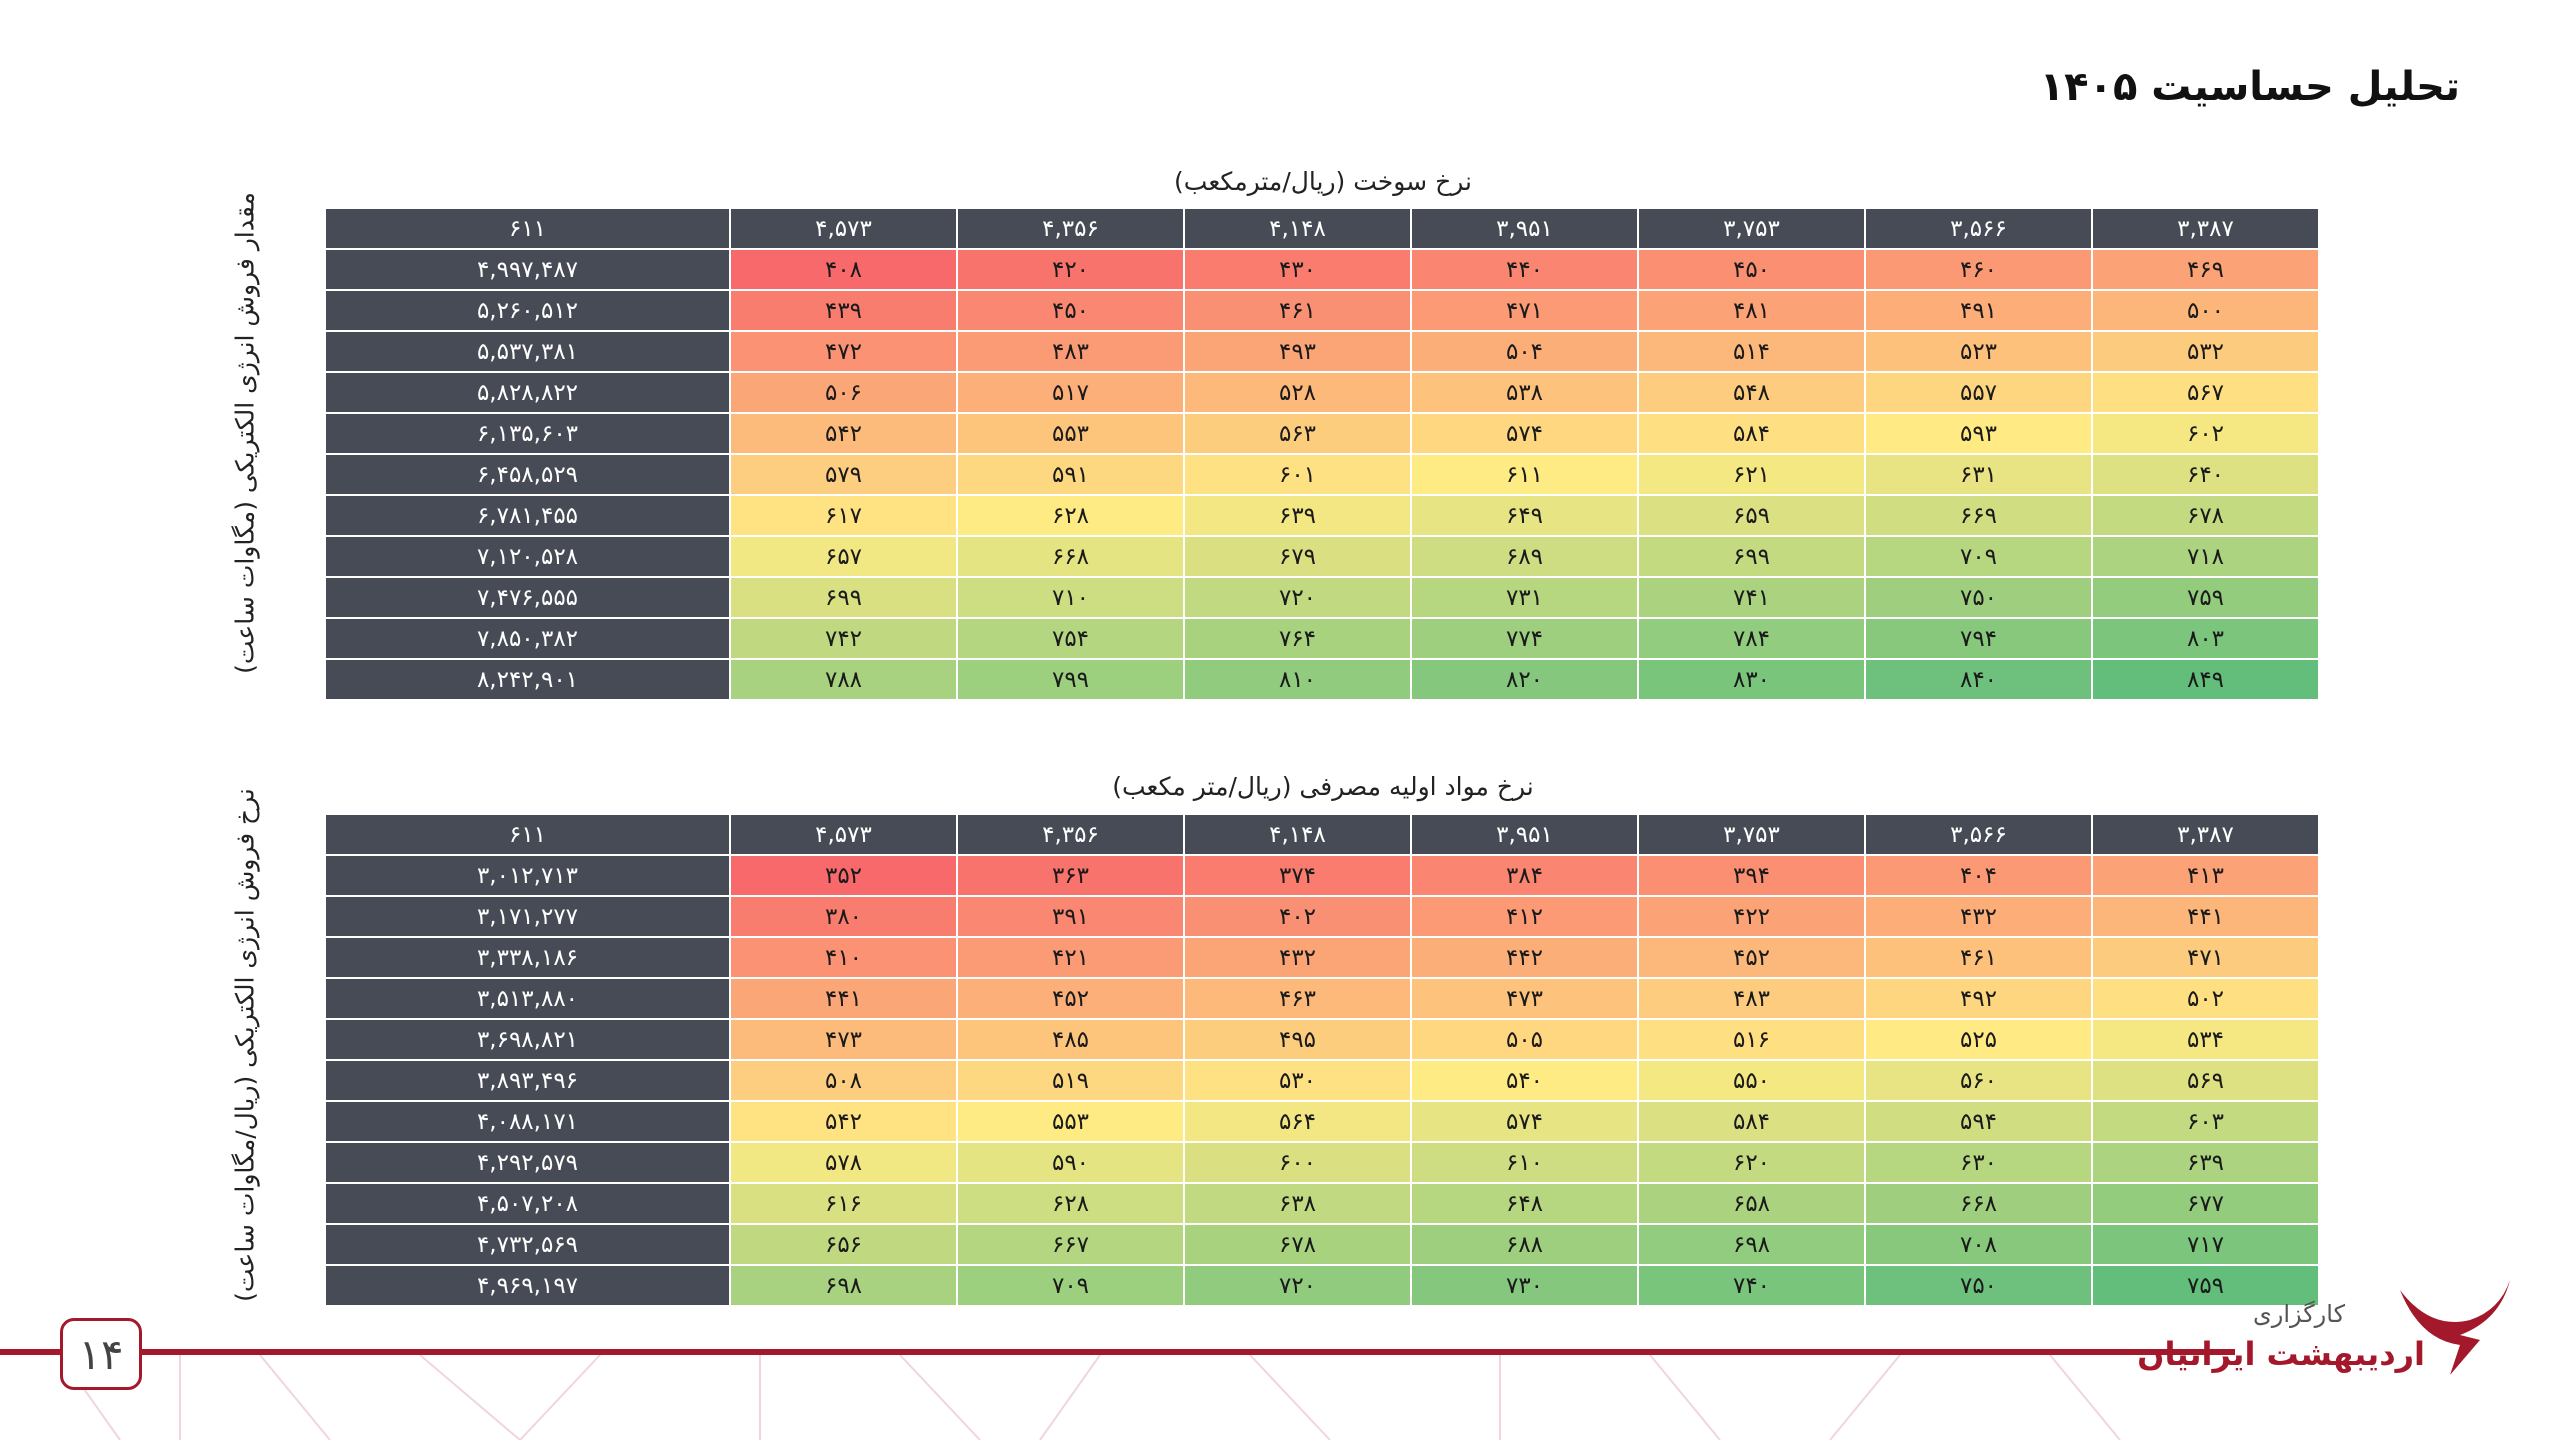 The image size is (2560, 1440). Describe the element at coordinates (2249, 87) in the screenshot. I see `slide-title: تحلیل حساسیت ۱۴۰۵` at that location.